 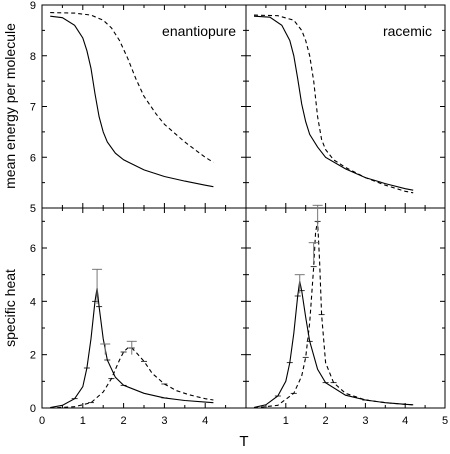 What do you see at coordinates (33, 57) in the screenshot?
I see `y-tick-label: 8` at bounding box center [33, 57].